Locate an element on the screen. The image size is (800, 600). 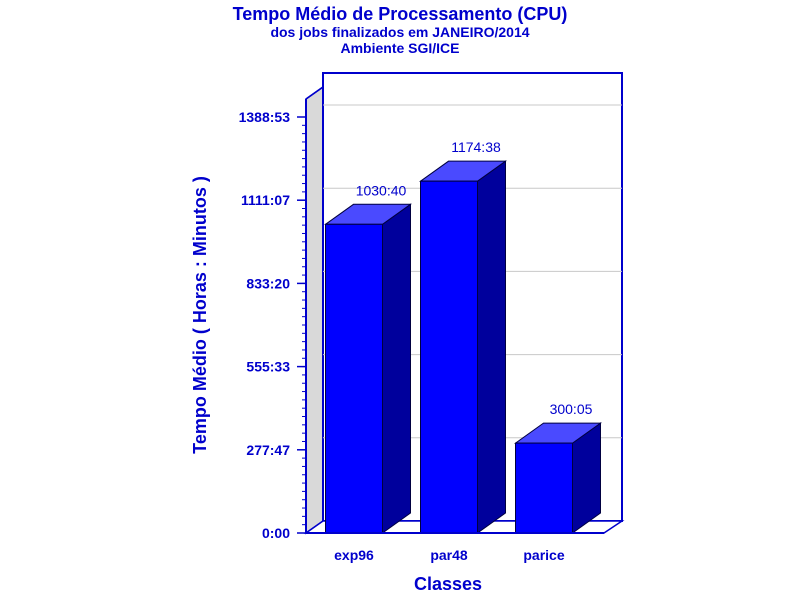
y-tick-label: 555:33 is located at coordinates (268, 367).